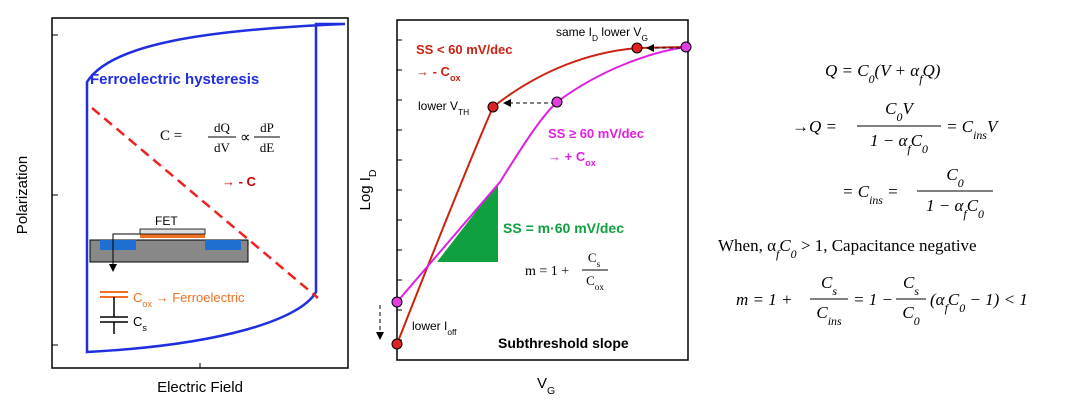 This screenshot has width=1089, height=412. Describe the element at coordinates (547, 271) in the screenshot. I see `formula-part: m = 1 +` at that location.